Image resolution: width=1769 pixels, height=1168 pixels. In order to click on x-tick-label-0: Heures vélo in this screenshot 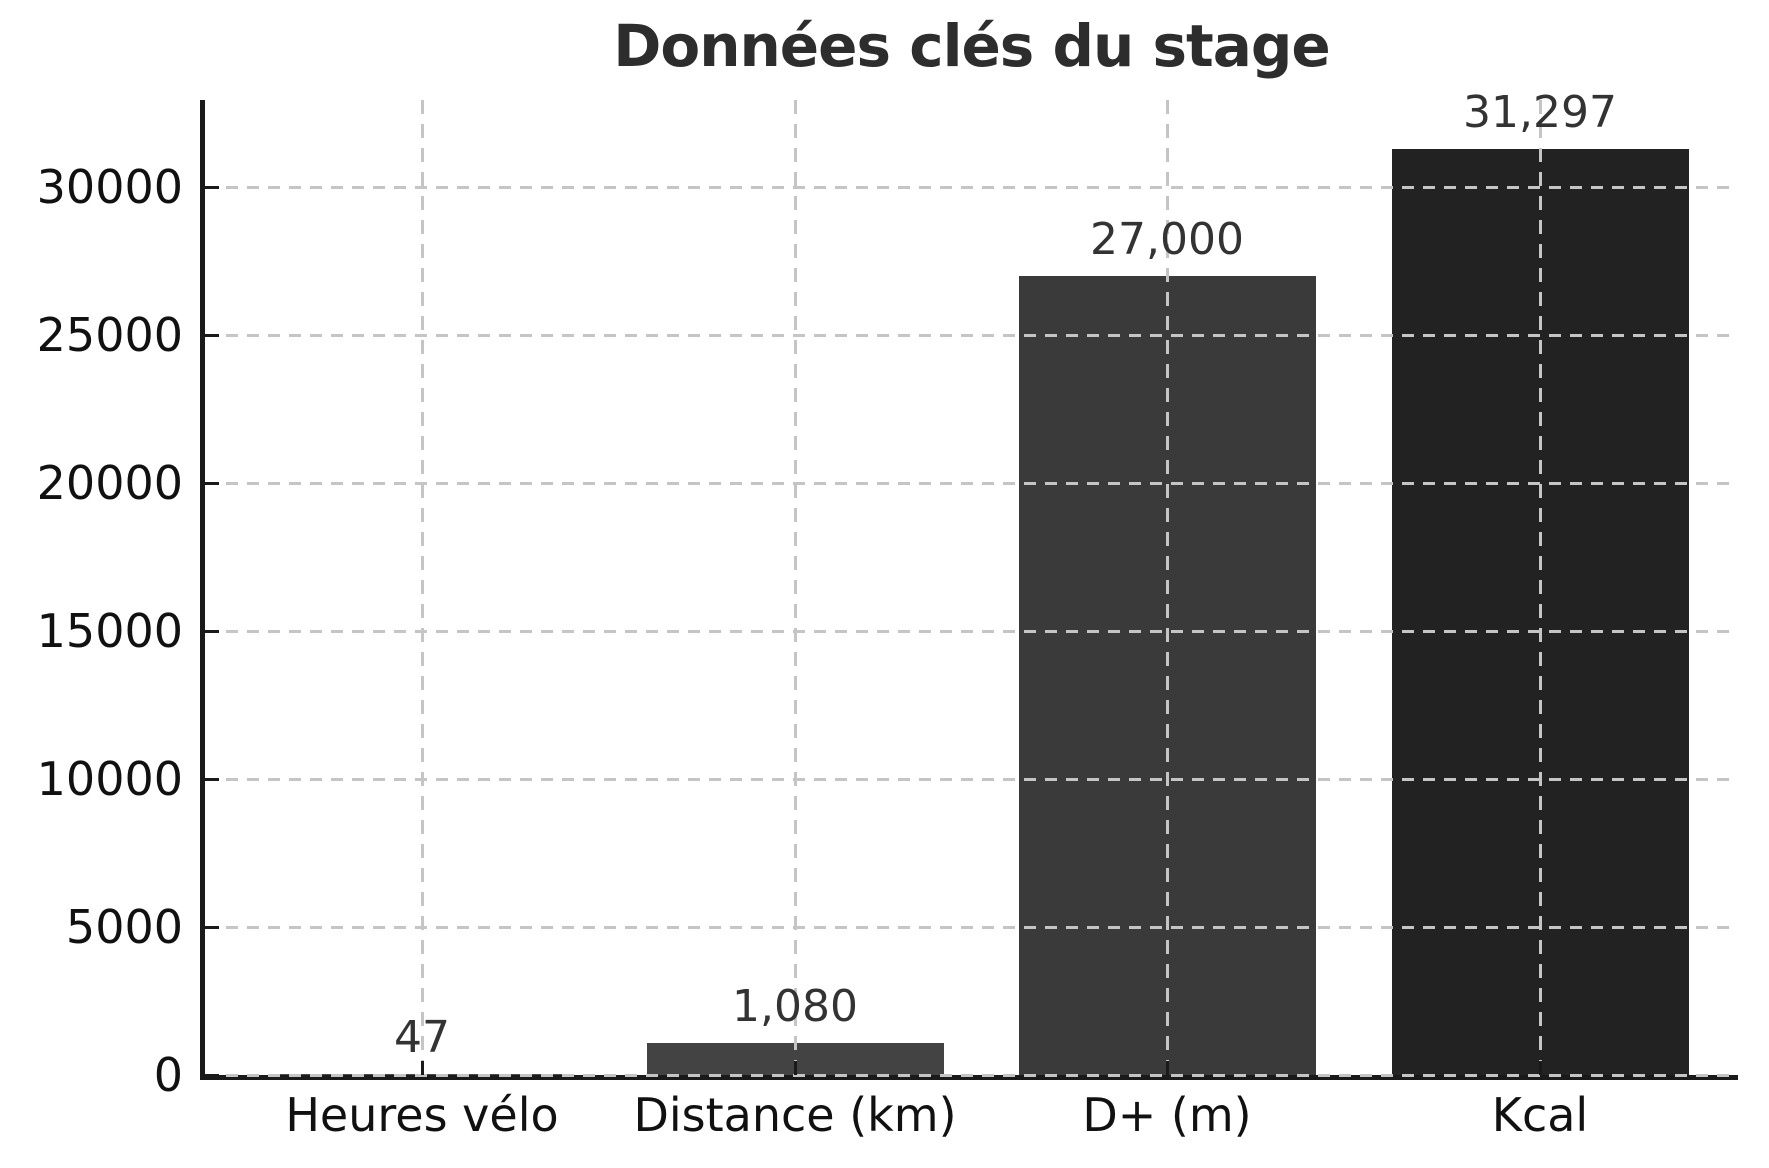, I will do `click(422, 1115)`.